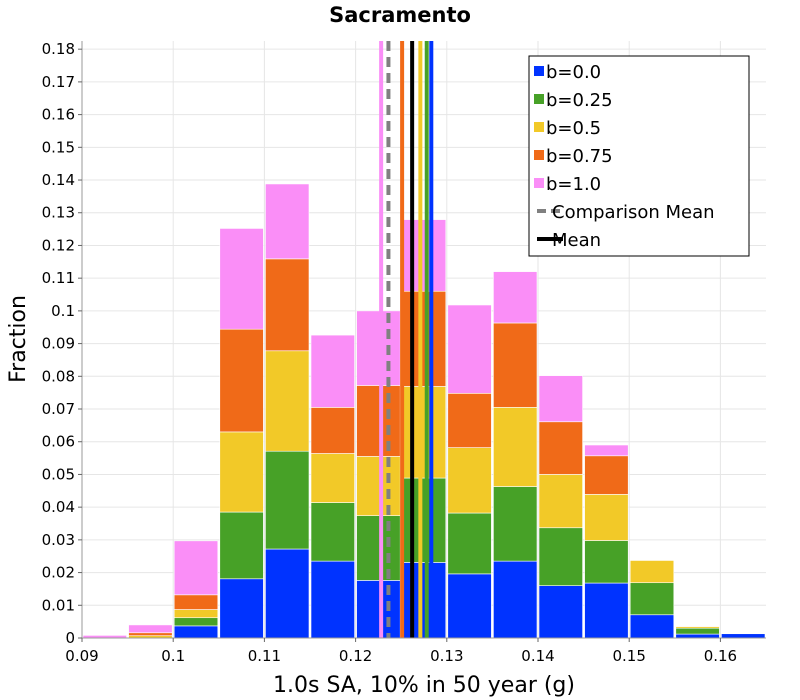  What do you see at coordinates (446, 656) in the screenshot?
I see `x-tick-label: 0.13` at bounding box center [446, 656].